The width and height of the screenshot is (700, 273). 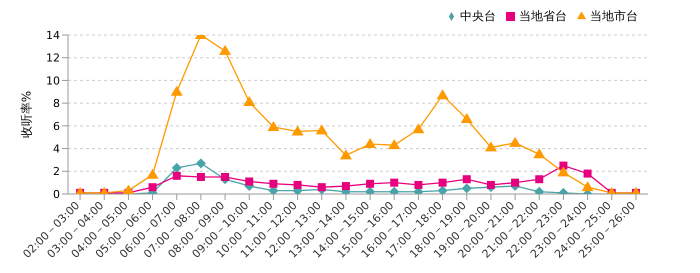 What do you see at coordinates (56, 126) in the screenshot?
I see `y-tick-label: 6` at bounding box center [56, 126].